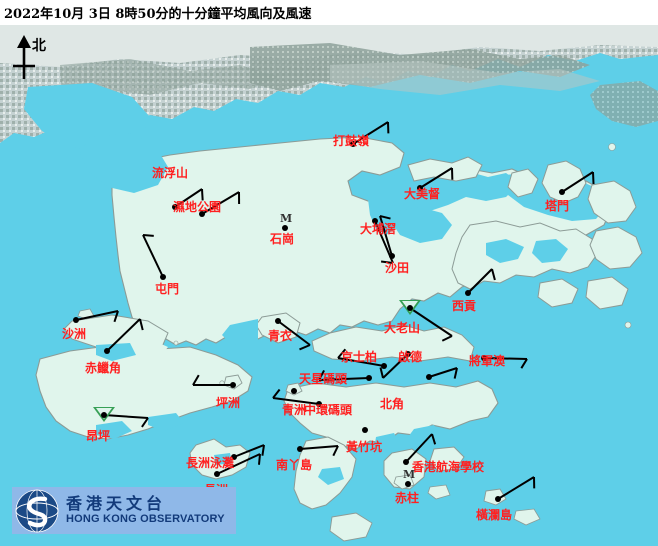  I want to click on hko-emblem-icon, so click(37, 511).